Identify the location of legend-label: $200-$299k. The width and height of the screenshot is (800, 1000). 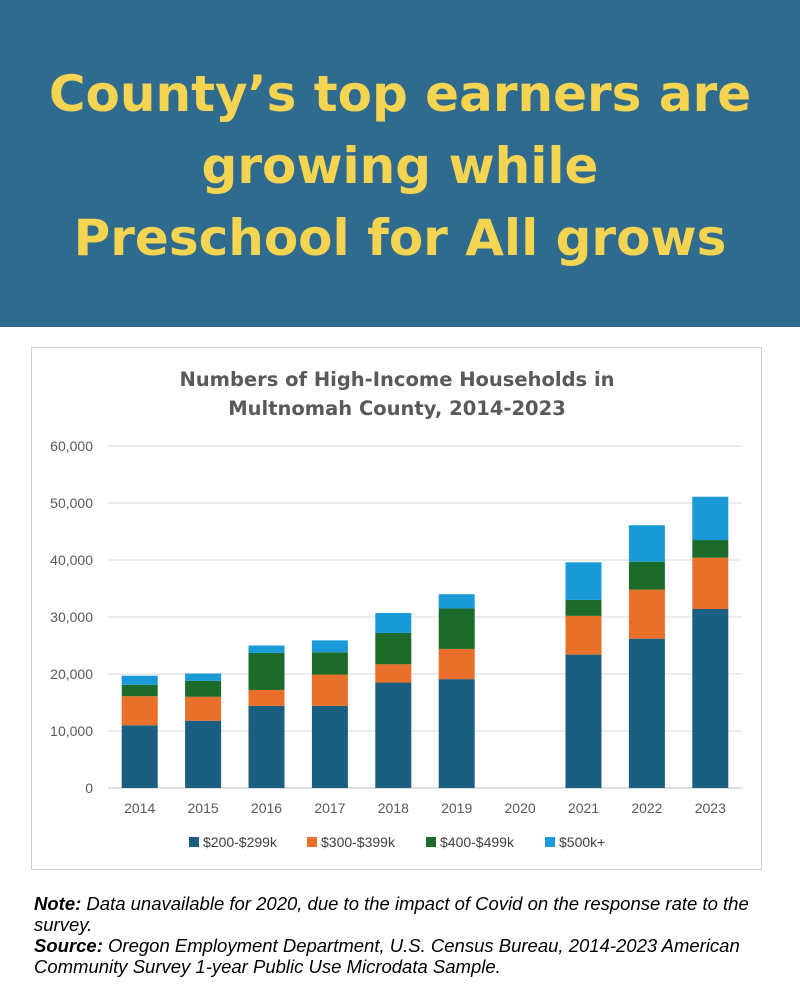
(240, 842).